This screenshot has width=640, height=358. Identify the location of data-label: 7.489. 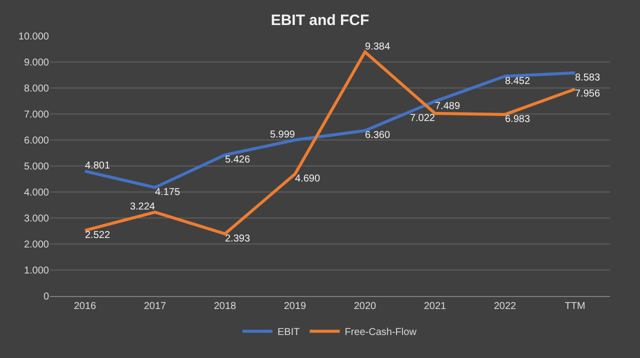
(447, 106).